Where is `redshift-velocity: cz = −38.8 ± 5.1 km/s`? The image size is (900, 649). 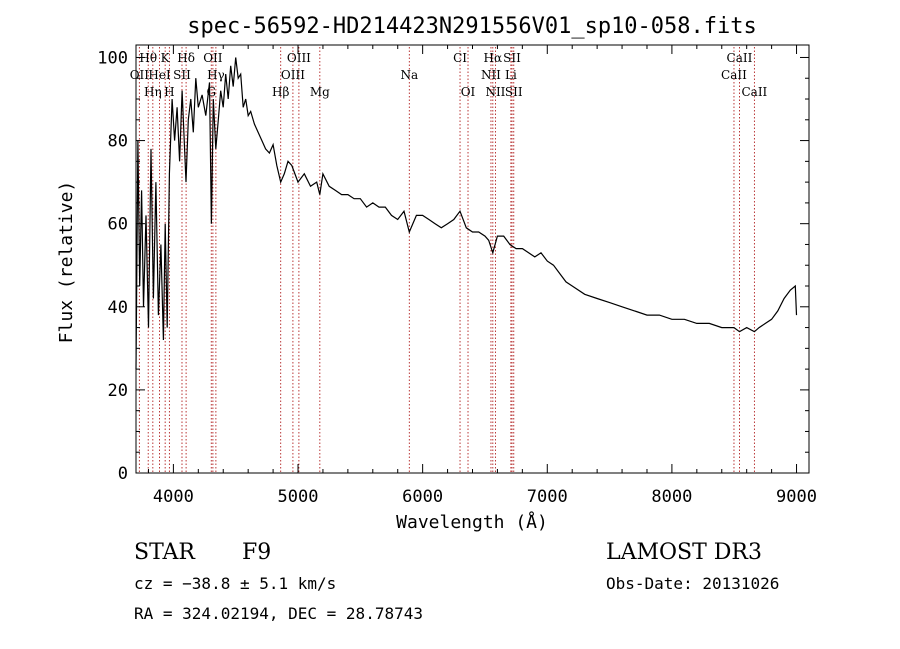
redshift-velocity: cz = −38.8 ± 5.1 km/s is located at coordinates (235, 583).